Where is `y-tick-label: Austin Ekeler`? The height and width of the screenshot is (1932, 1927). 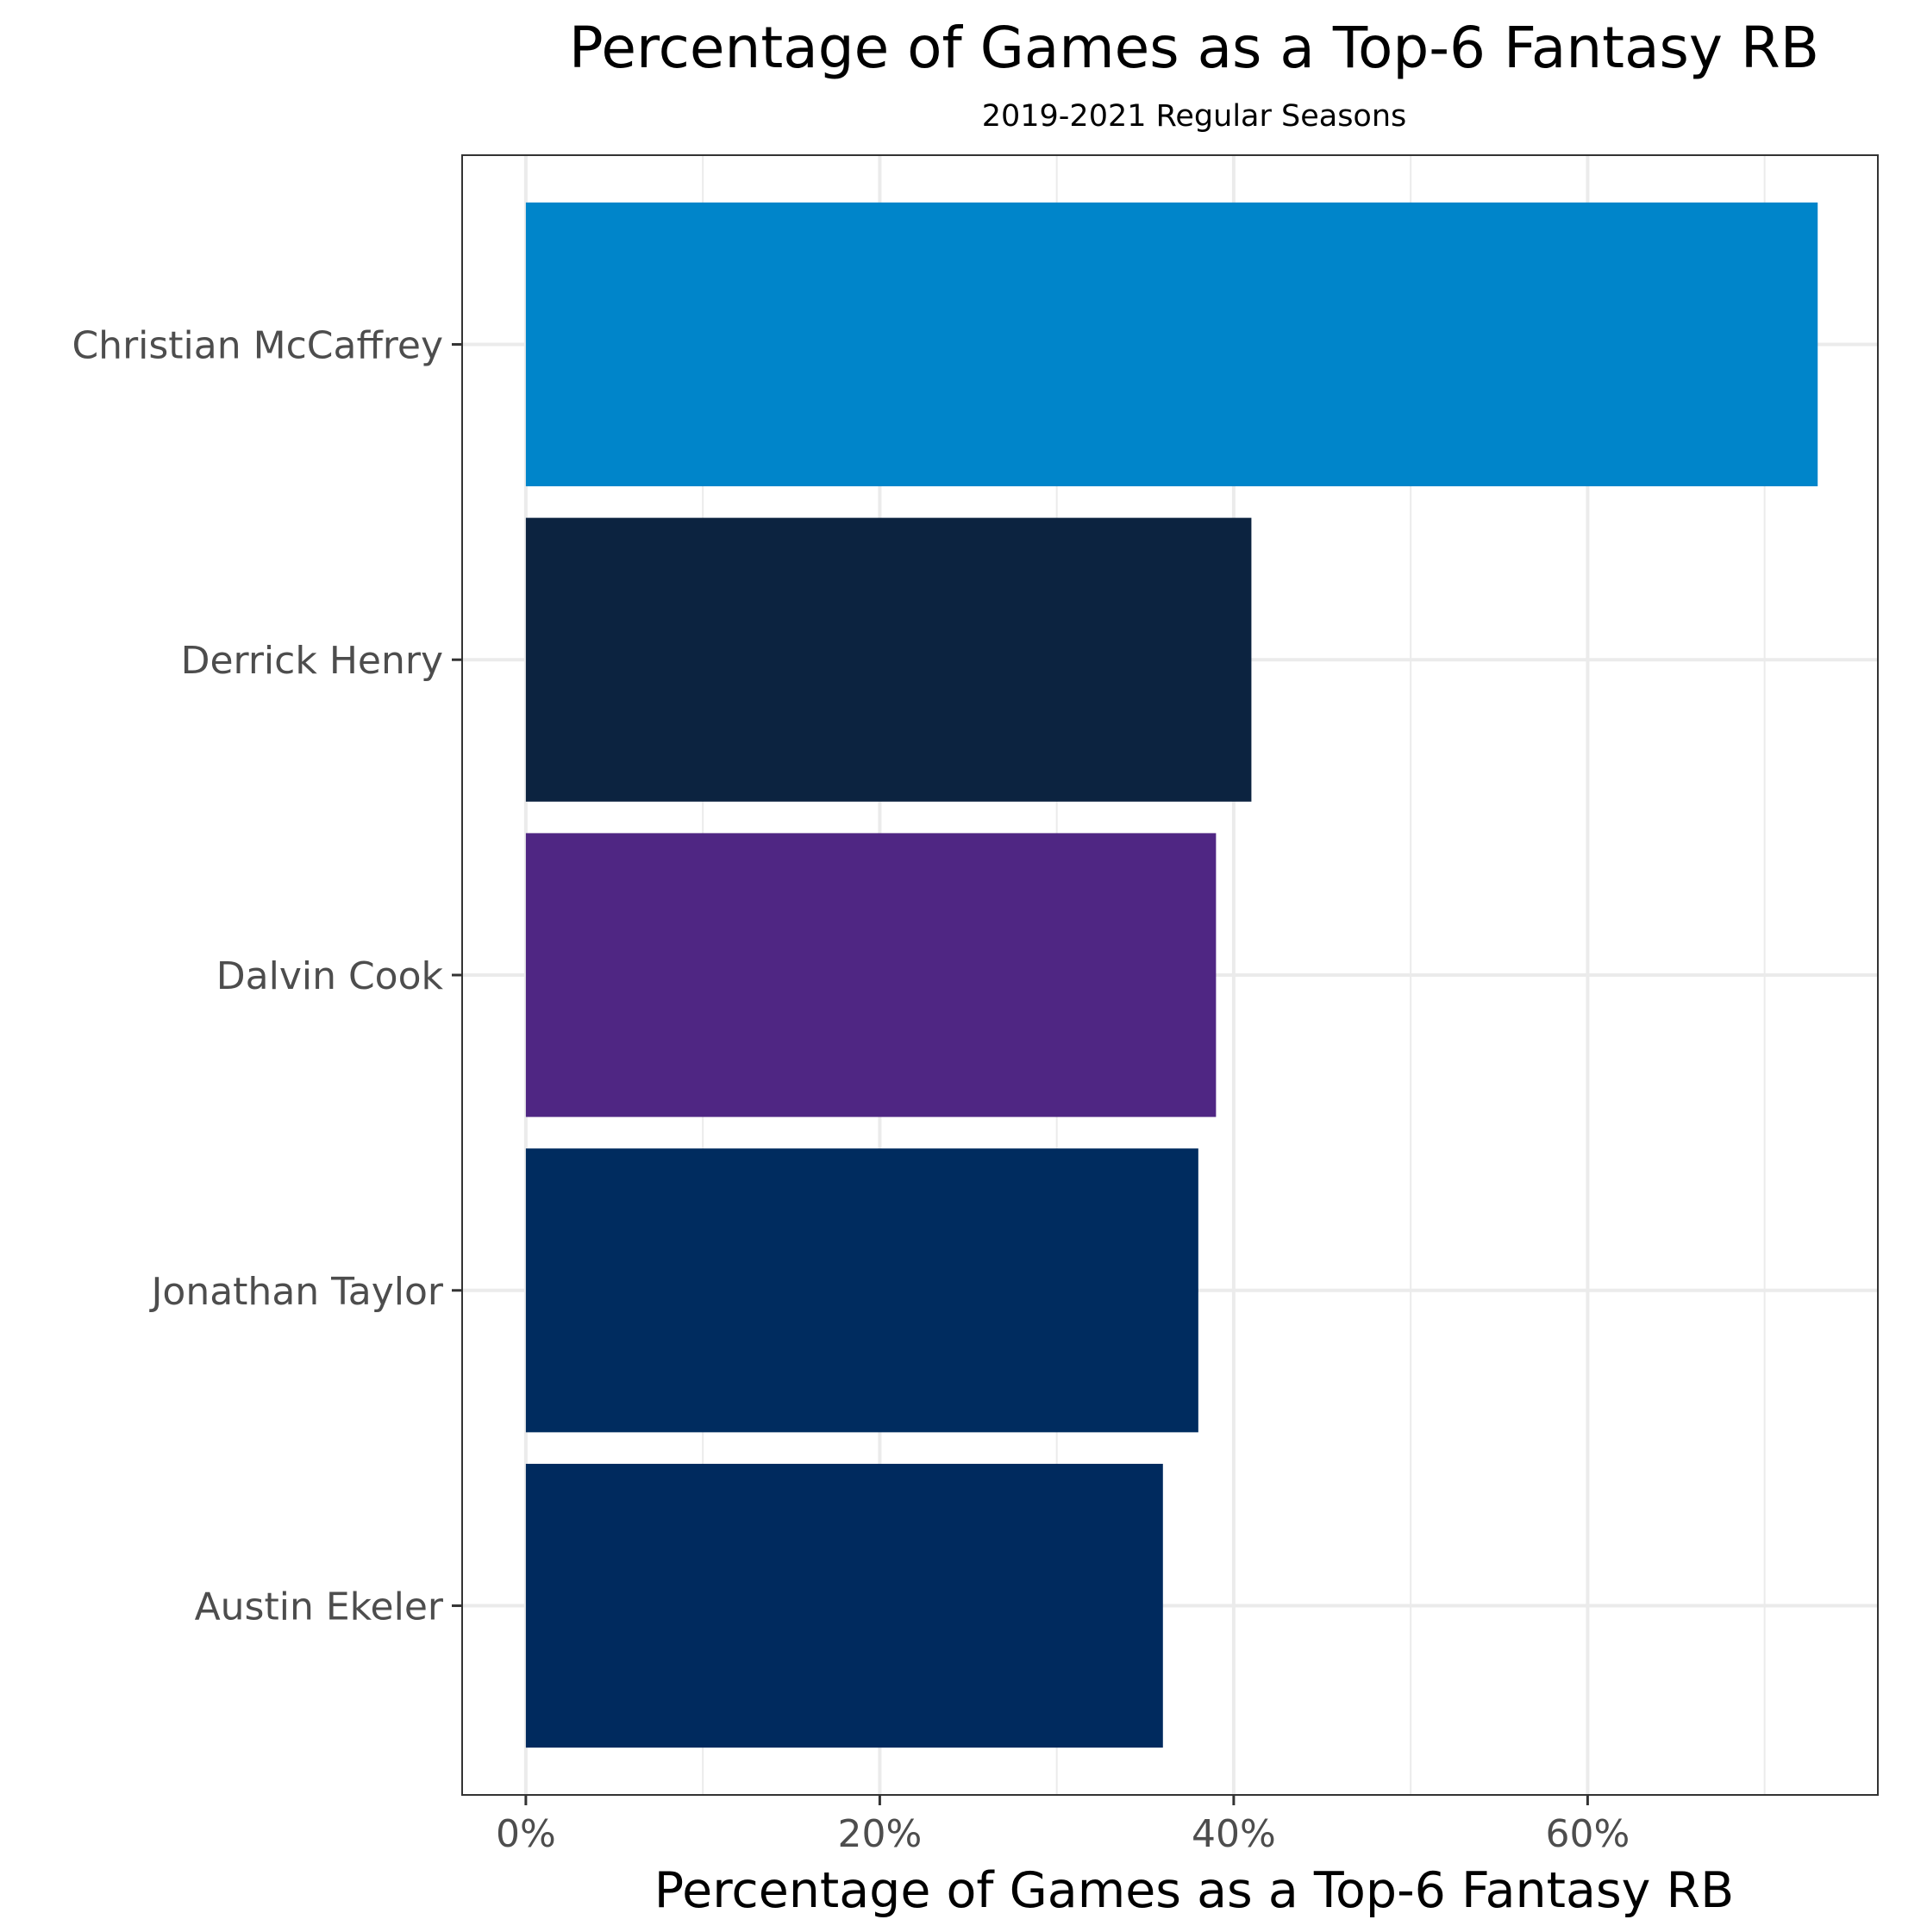
y-tick-label: Austin Ekeler is located at coordinates (319, 1607).